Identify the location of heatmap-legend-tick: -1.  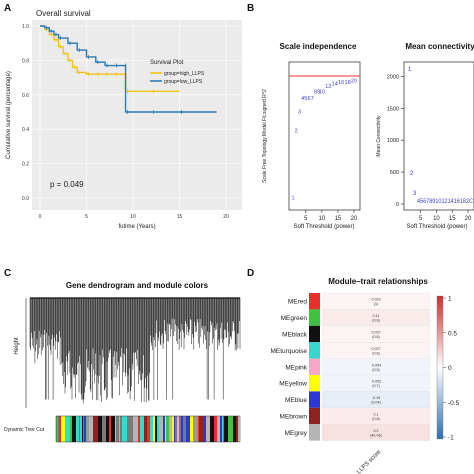
(451, 438).